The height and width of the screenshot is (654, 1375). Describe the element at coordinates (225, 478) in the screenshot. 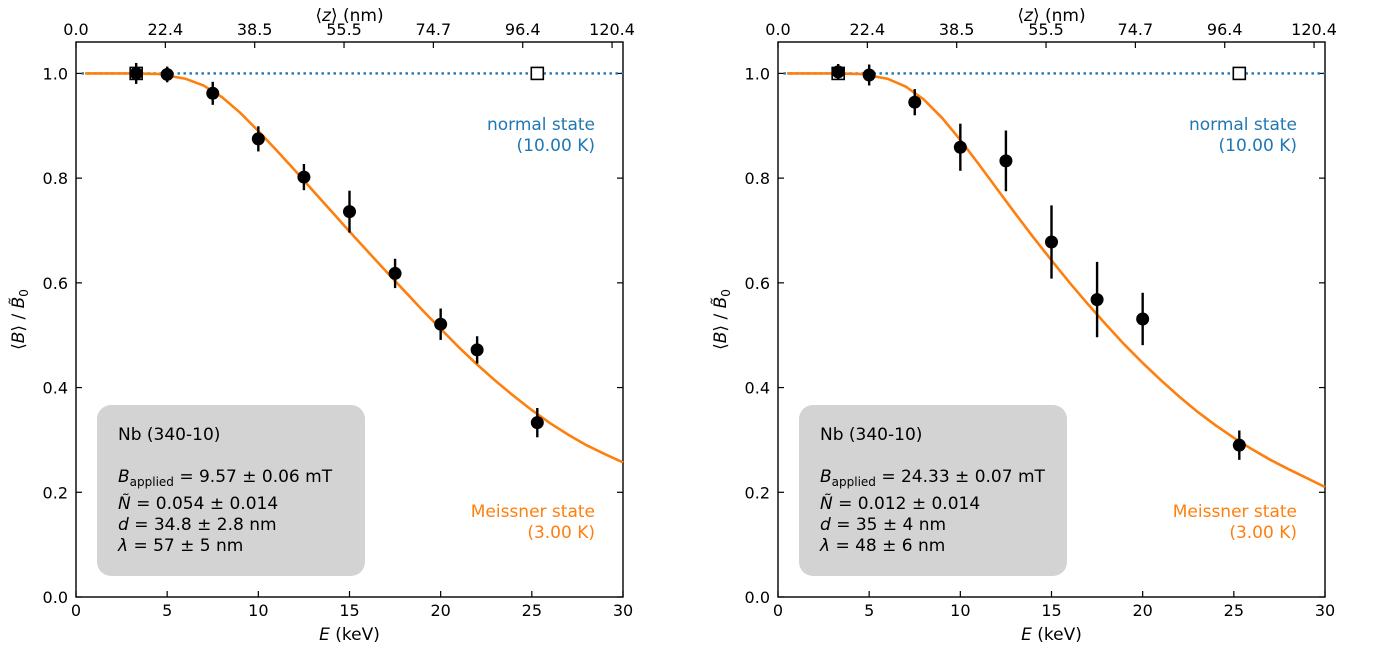

I see `b-applied-value: Bapplied = 9.57 ± 0.06 mT` at that location.